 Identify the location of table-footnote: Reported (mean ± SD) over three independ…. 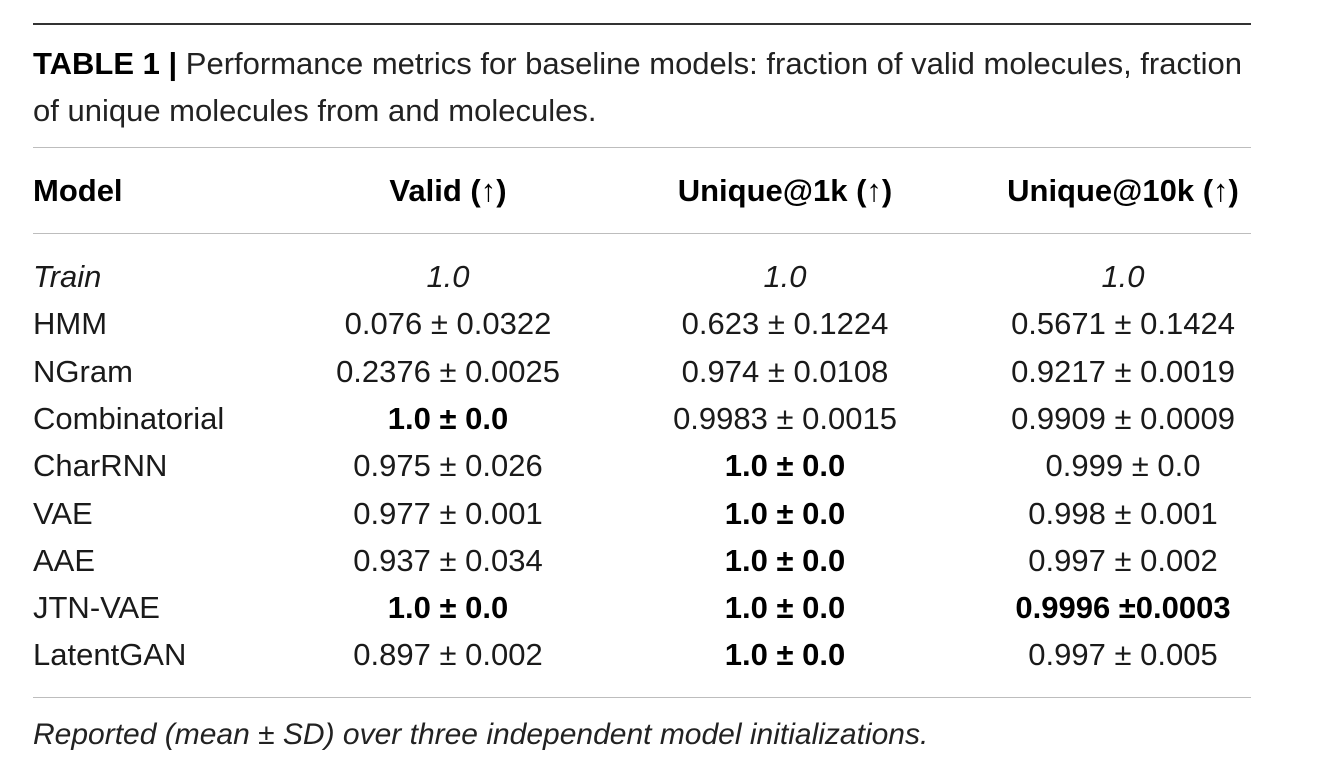
(481, 734).